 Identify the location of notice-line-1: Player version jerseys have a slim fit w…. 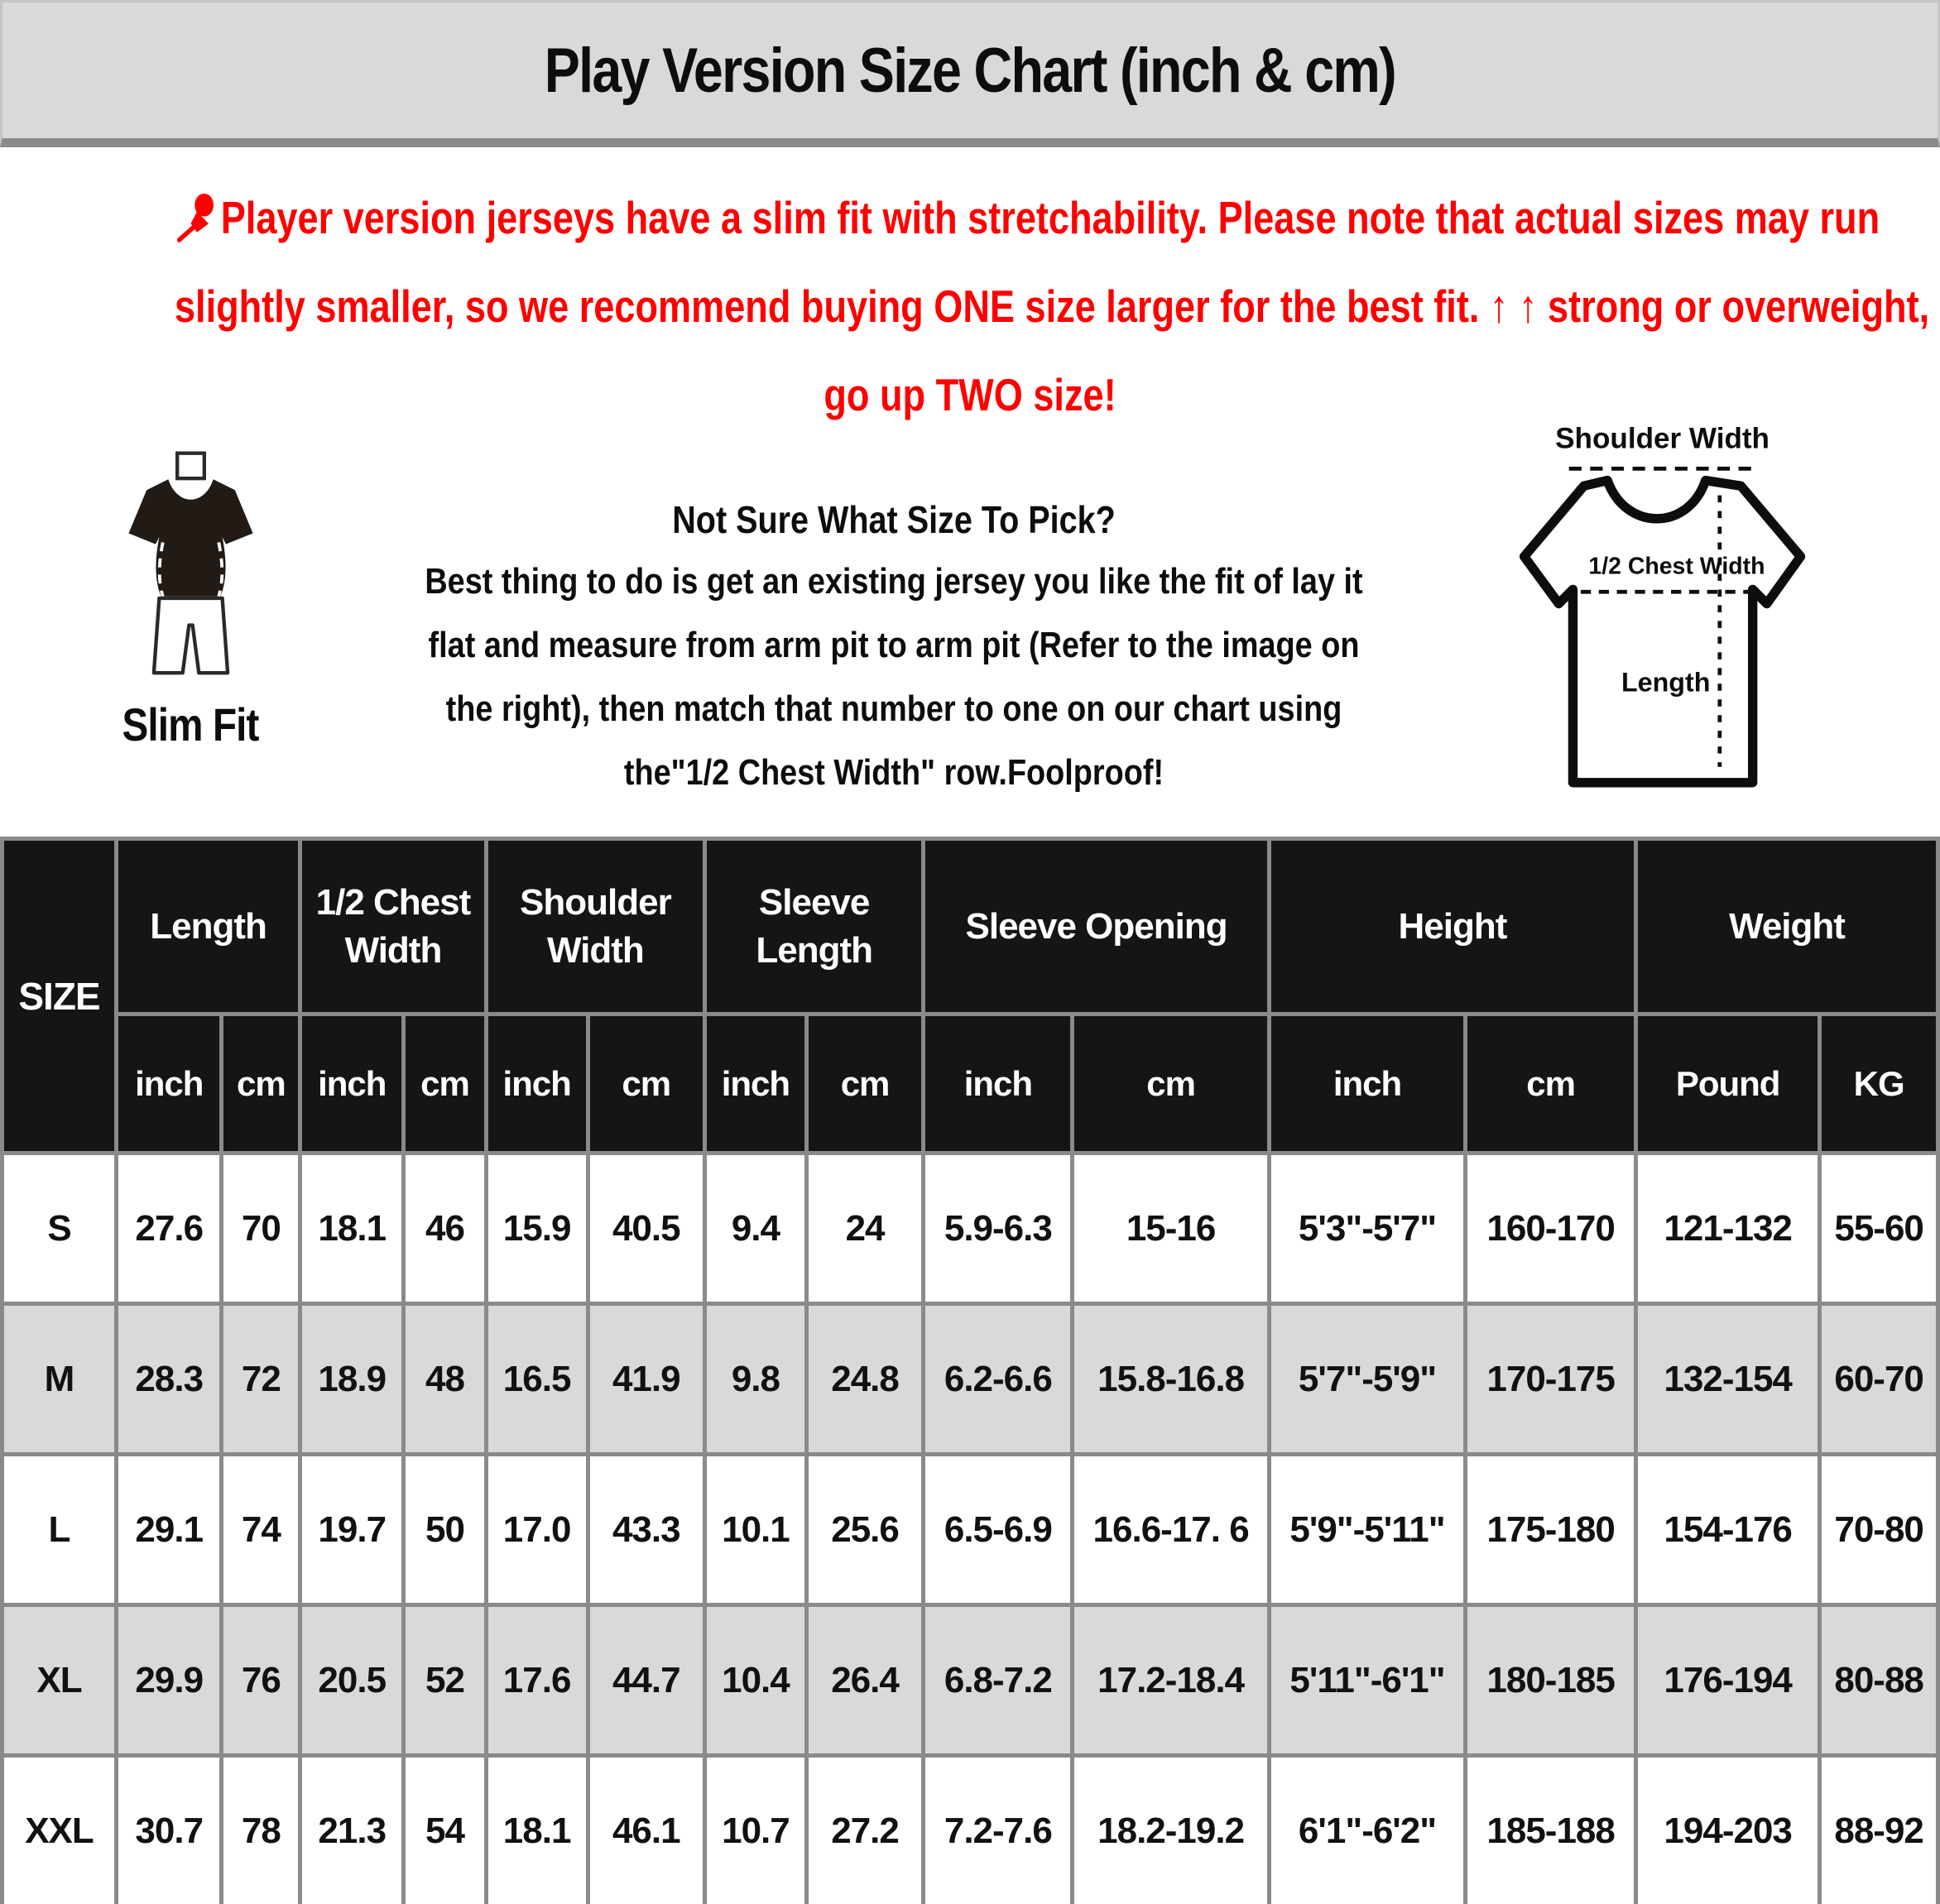
(1027, 218).